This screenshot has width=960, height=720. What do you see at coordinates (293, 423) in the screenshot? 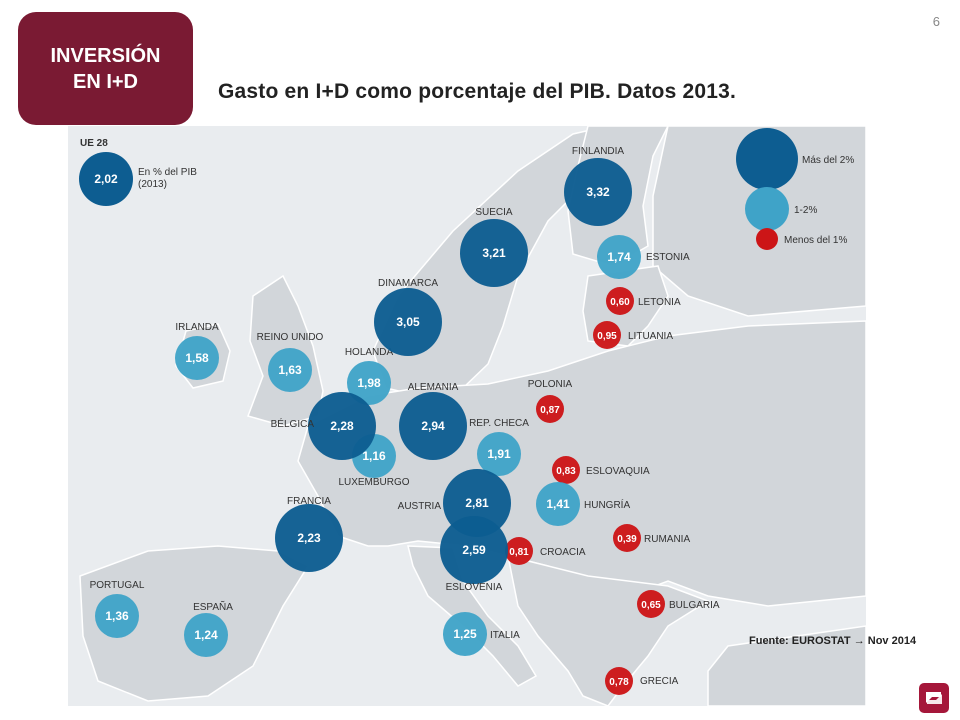
I see `country-label-belgica: BÉLGICA` at bounding box center [293, 423].